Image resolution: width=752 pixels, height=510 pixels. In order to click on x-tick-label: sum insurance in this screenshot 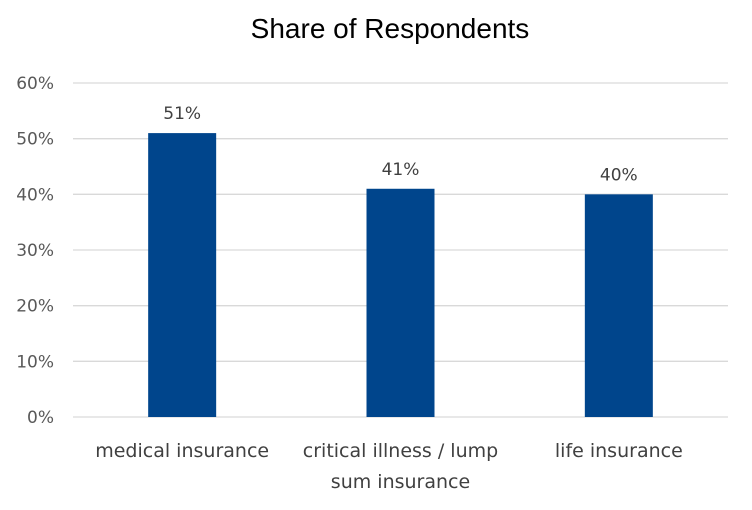, I will do `click(400, 482)`.